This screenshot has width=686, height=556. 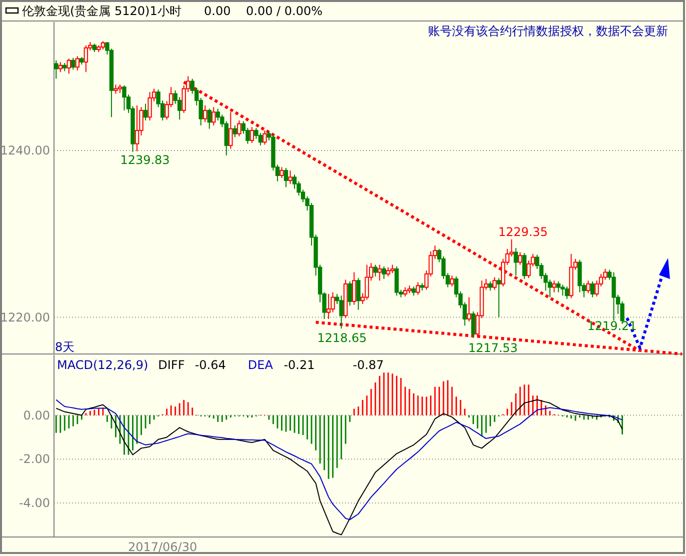 I want to click on y-tick-label: 1240.00, so click(x=25, y=150).